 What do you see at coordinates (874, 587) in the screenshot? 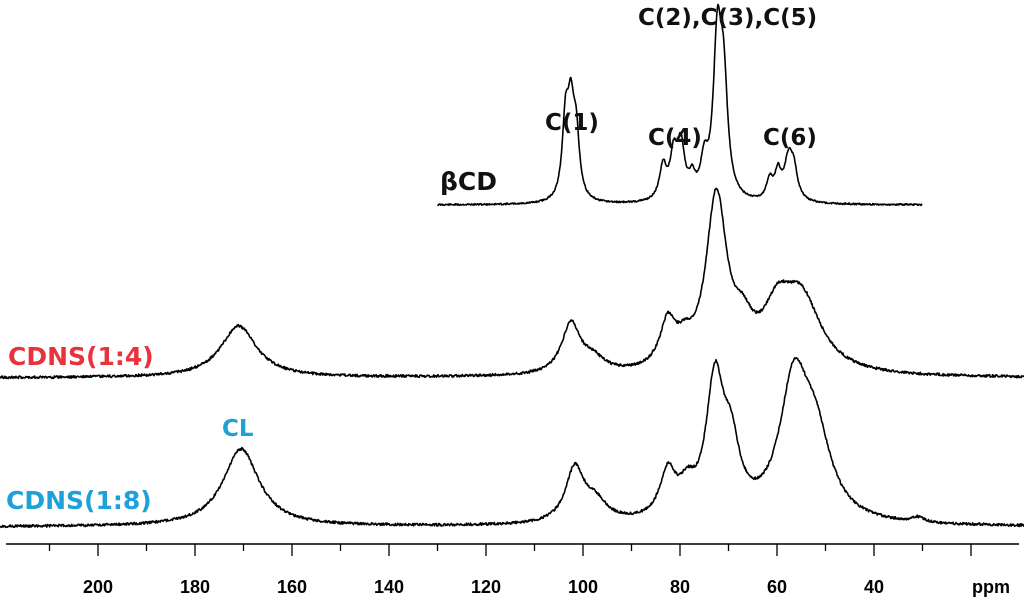
I see `x-tick-label: 40` at bounding box center [874, 587].